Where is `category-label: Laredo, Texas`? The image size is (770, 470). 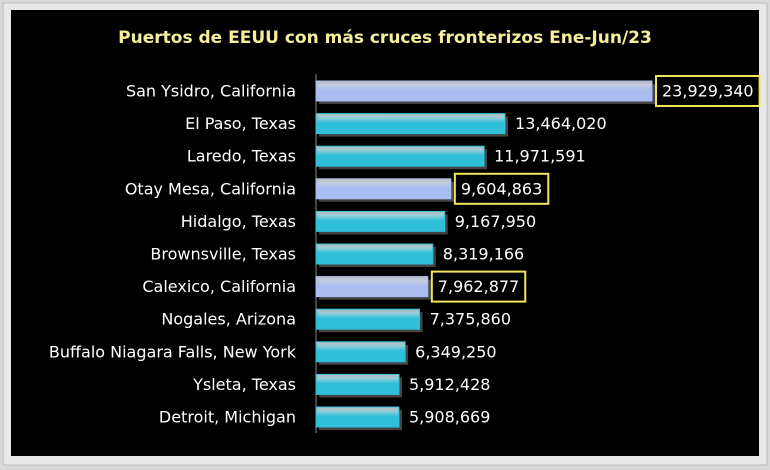
category-label: Laredo, Texas is located at coordinates (241, 156).